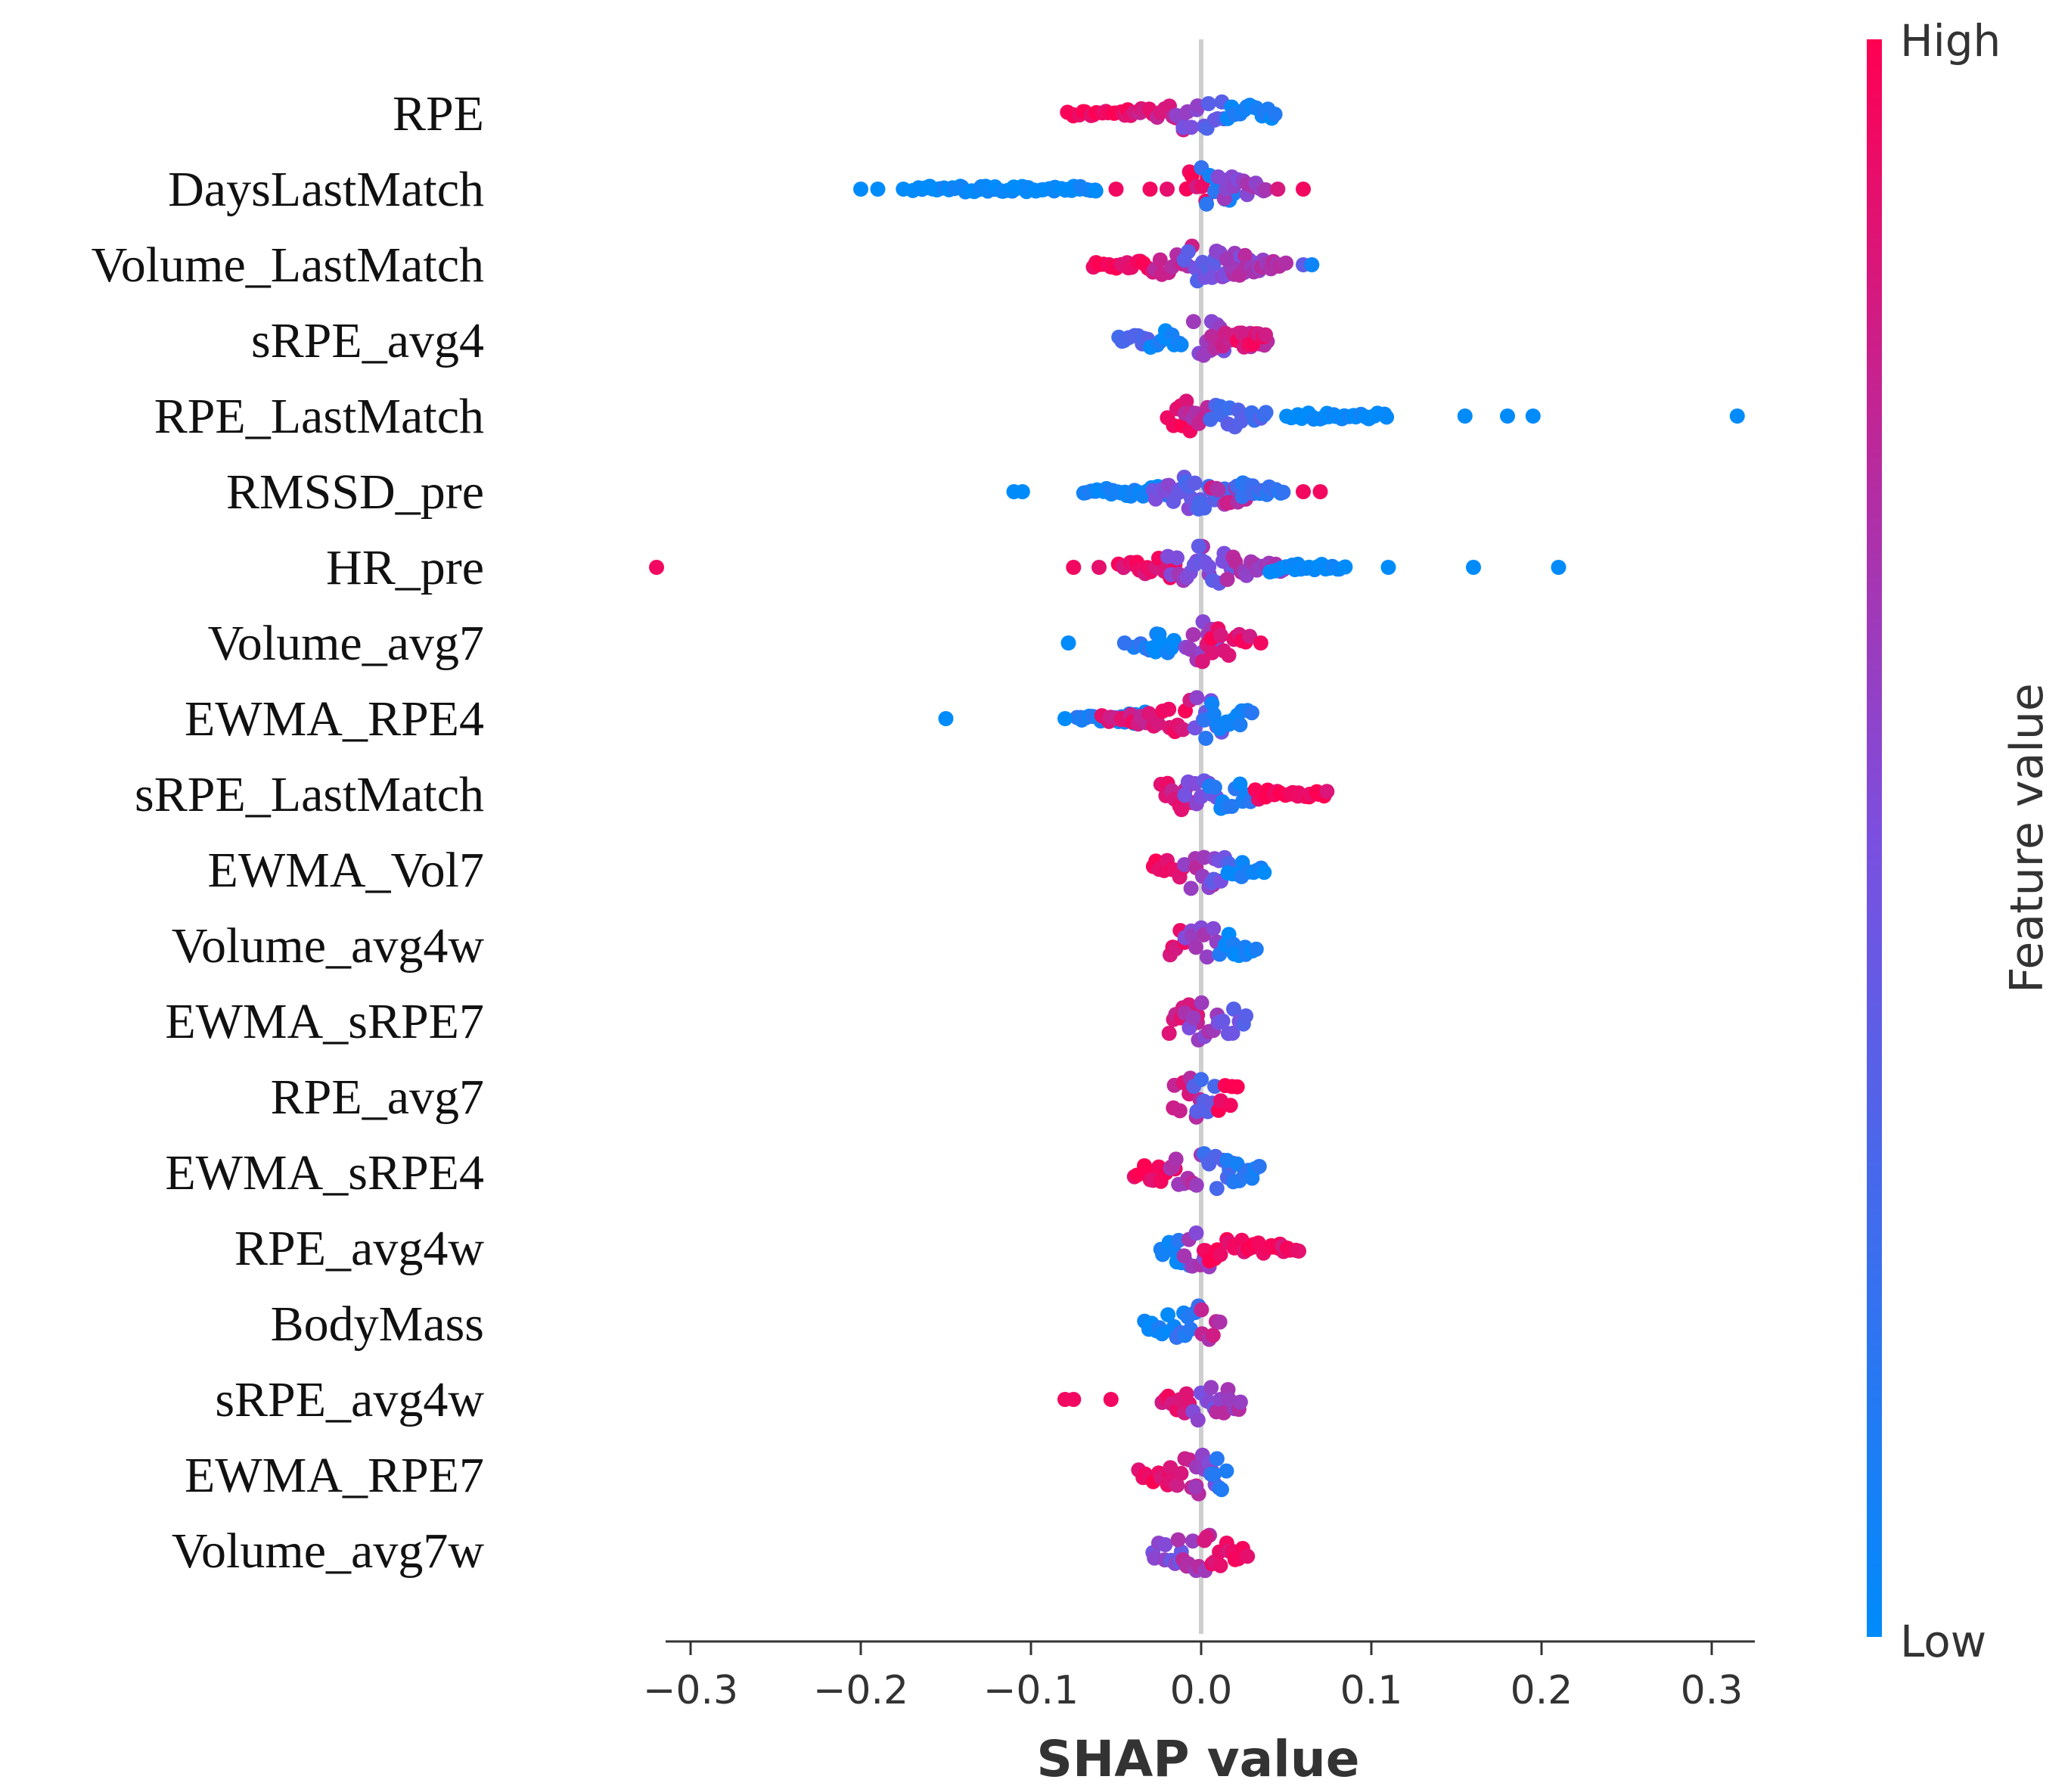 This screenshot has height=1792, width=2071. I want to click on feature-label: DaysLastMatch, so click(326, 189).